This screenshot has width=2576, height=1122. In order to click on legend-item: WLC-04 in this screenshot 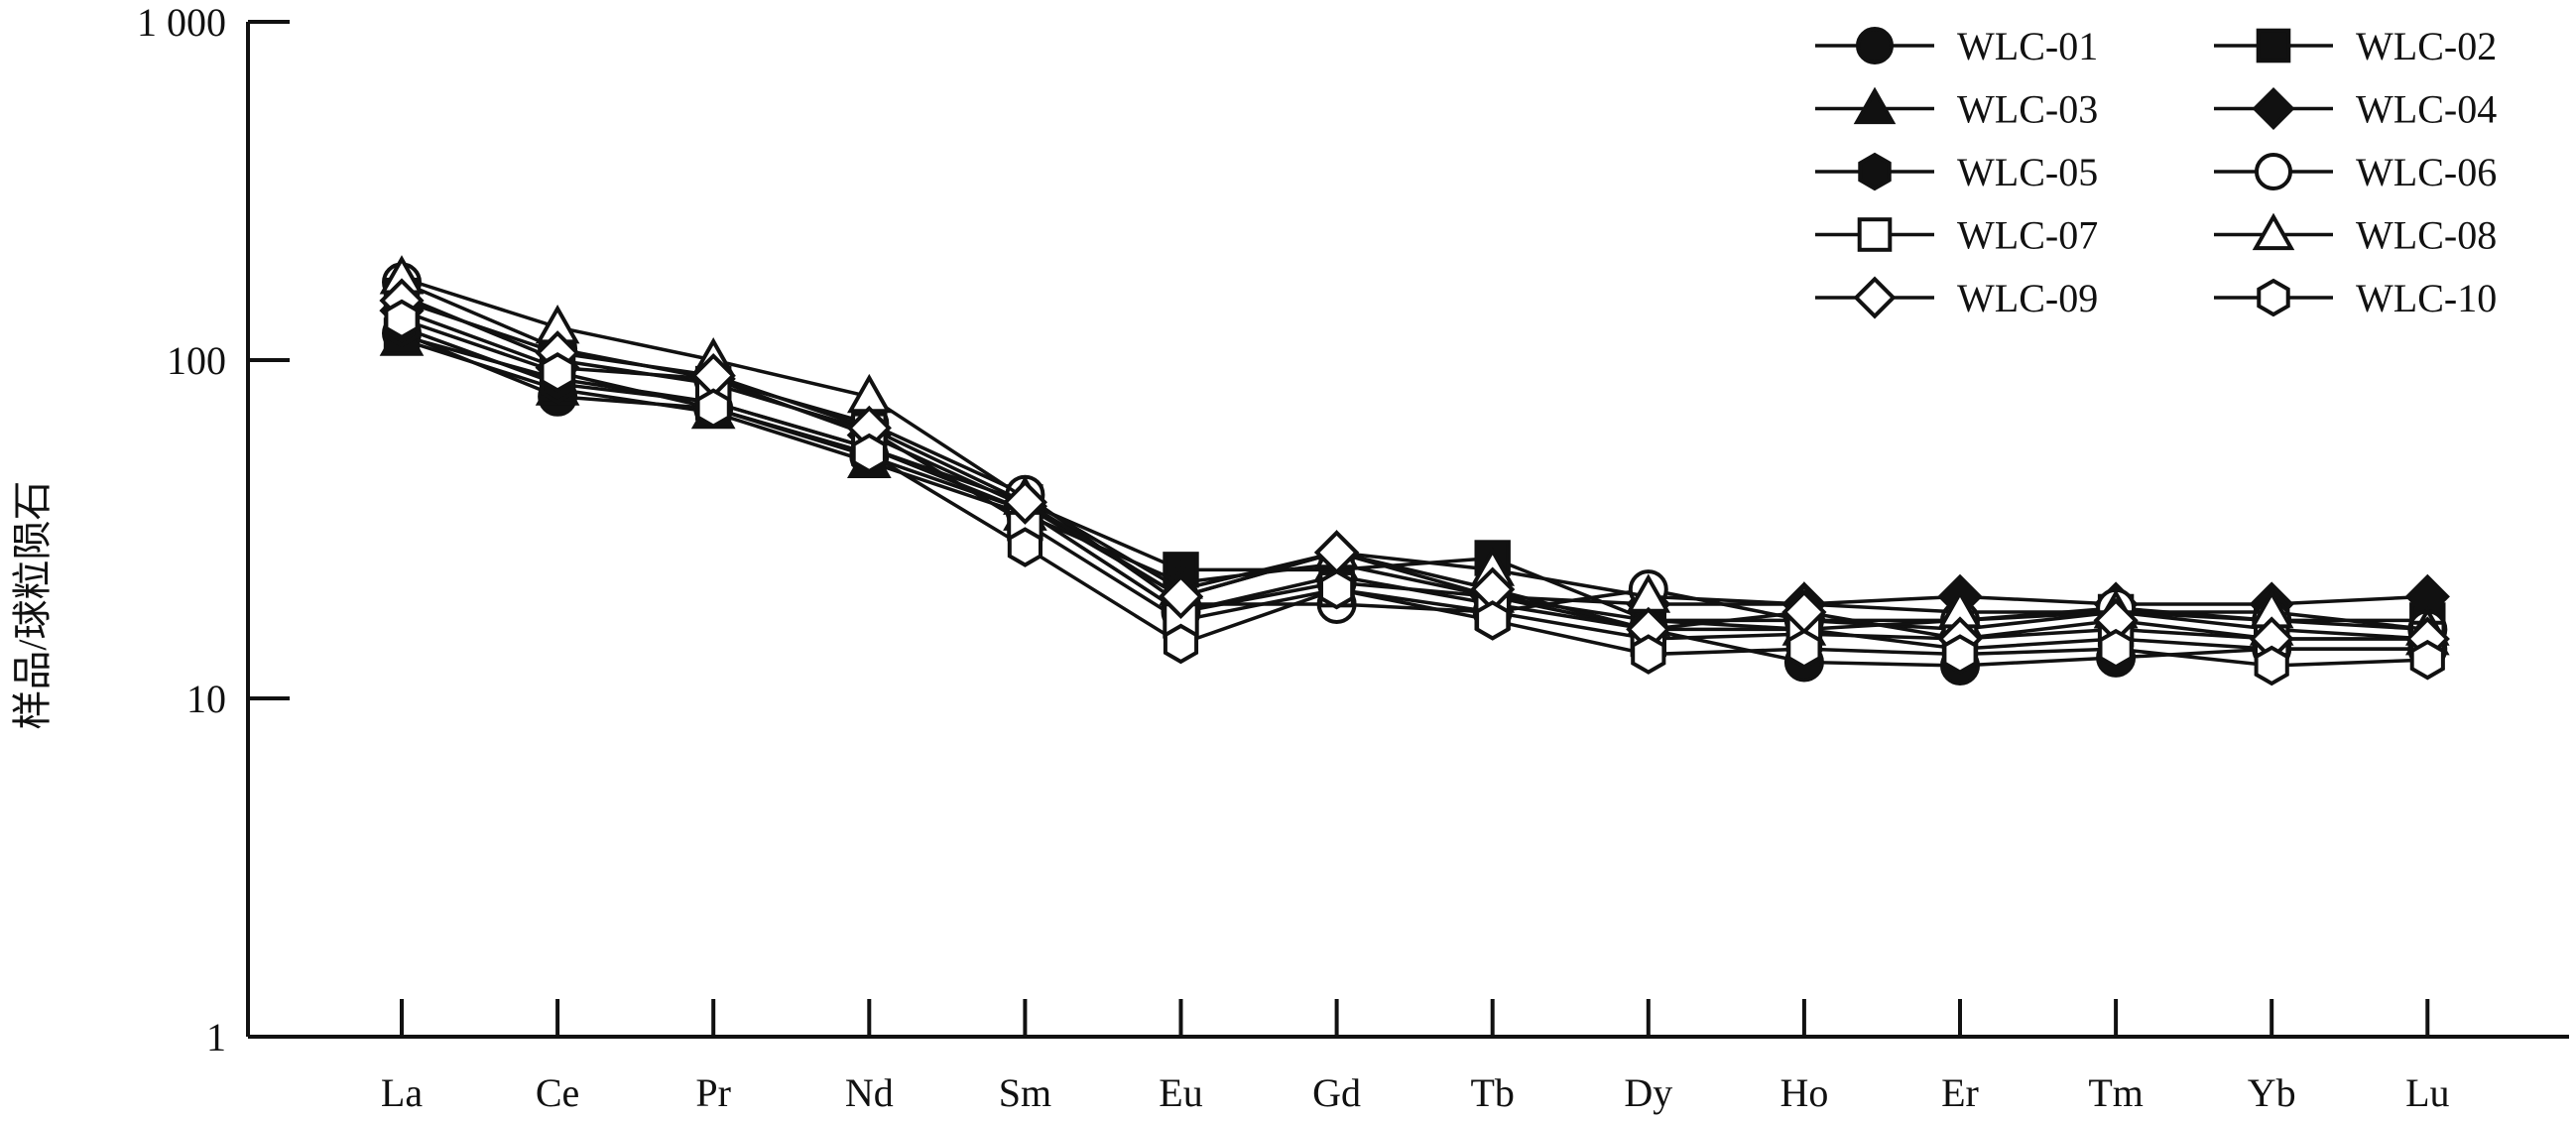, I will do `click(2355, 109)`.